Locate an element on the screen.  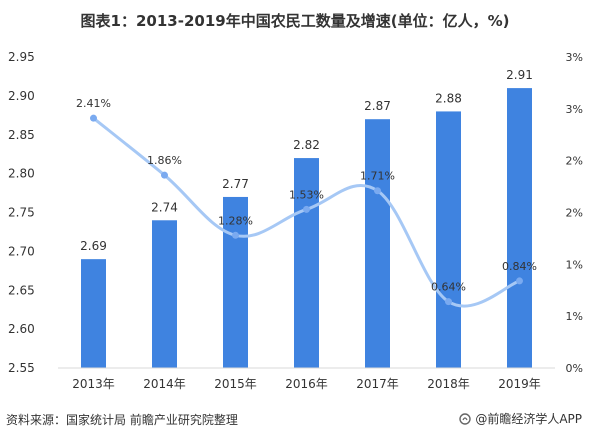
brand-text: @前瞻经济学人APP is located at coordinates (528, 419).